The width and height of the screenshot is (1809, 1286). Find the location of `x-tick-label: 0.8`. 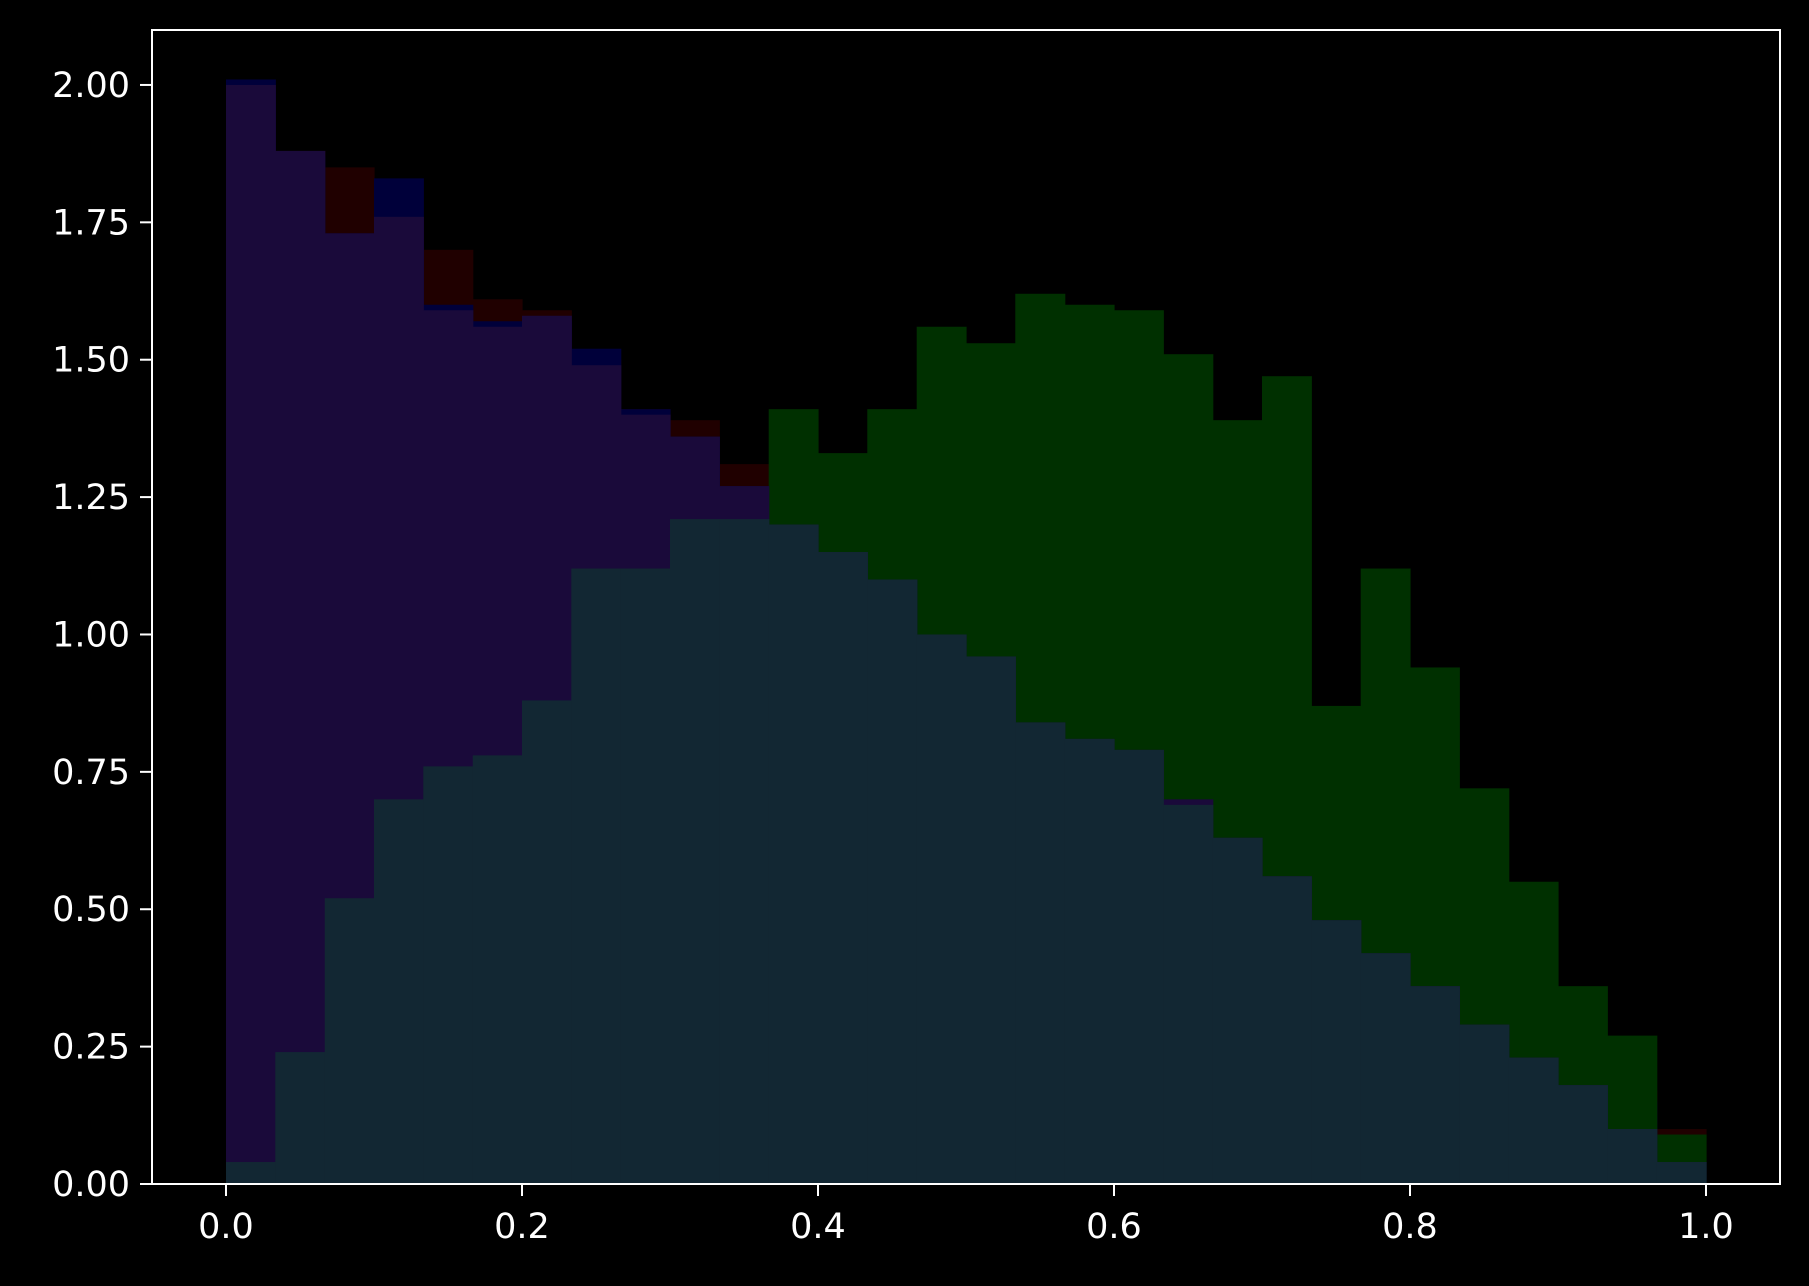

x-tick-label: 0.8 is located at coordinates (1410, 1227).